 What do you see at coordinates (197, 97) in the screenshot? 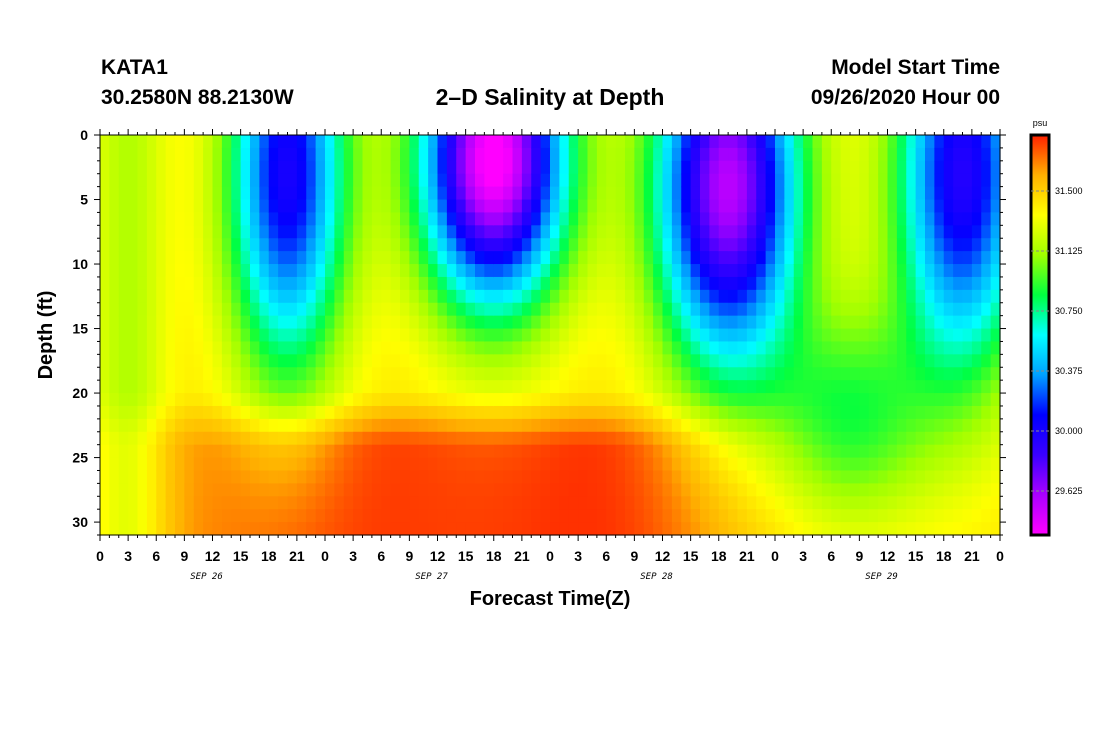
I see `station-coords: 30.2580N 88.2130W` at bounding box center [197, 97].